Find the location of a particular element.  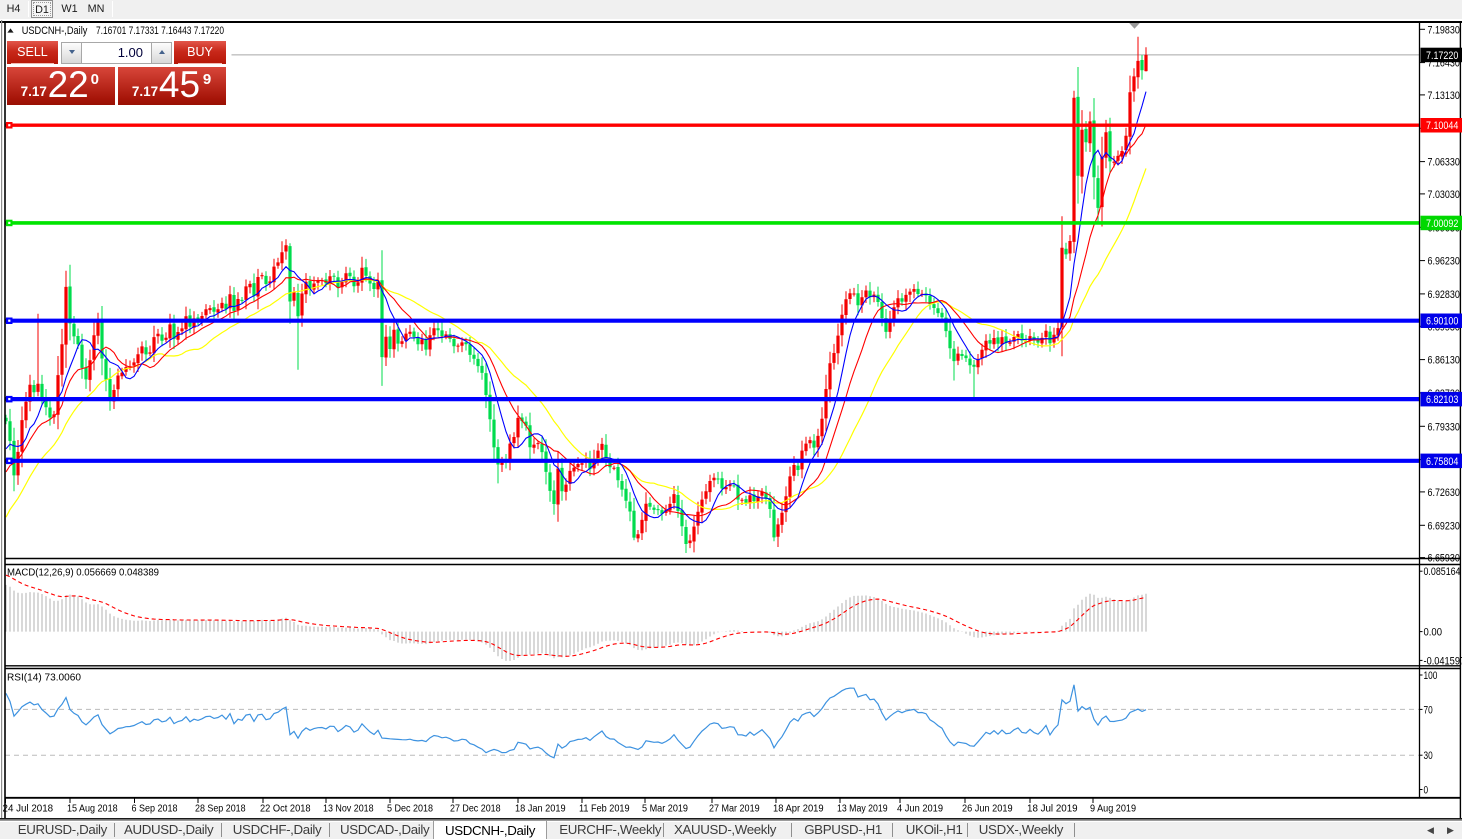

svg-text: 26 Jun 2019 is located at coordinates (987, 809).